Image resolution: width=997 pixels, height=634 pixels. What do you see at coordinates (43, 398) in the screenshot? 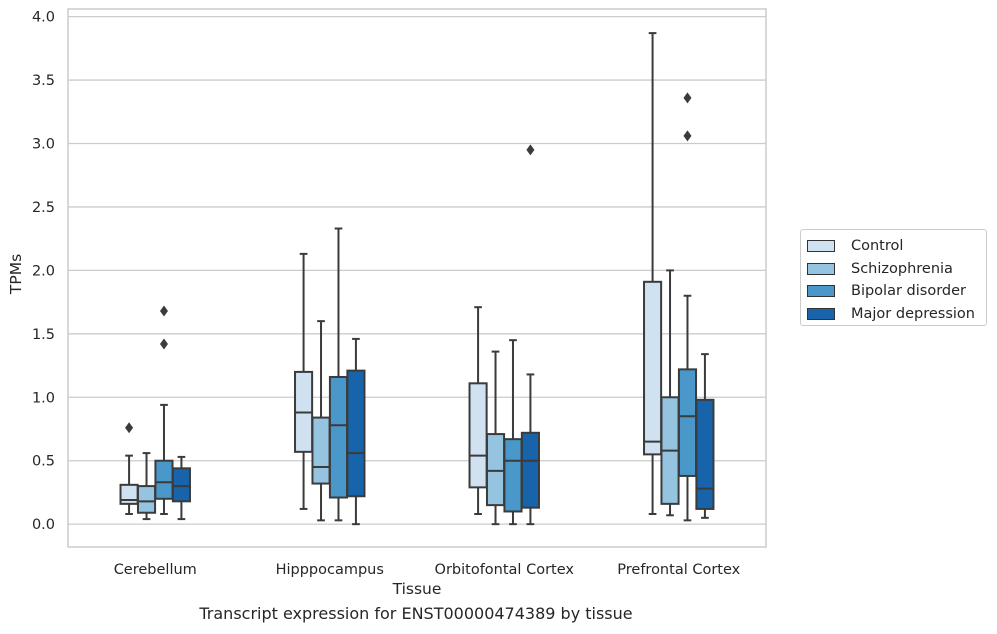
I see `y-tick-label: 1.0` at bounding box center [43, 398].